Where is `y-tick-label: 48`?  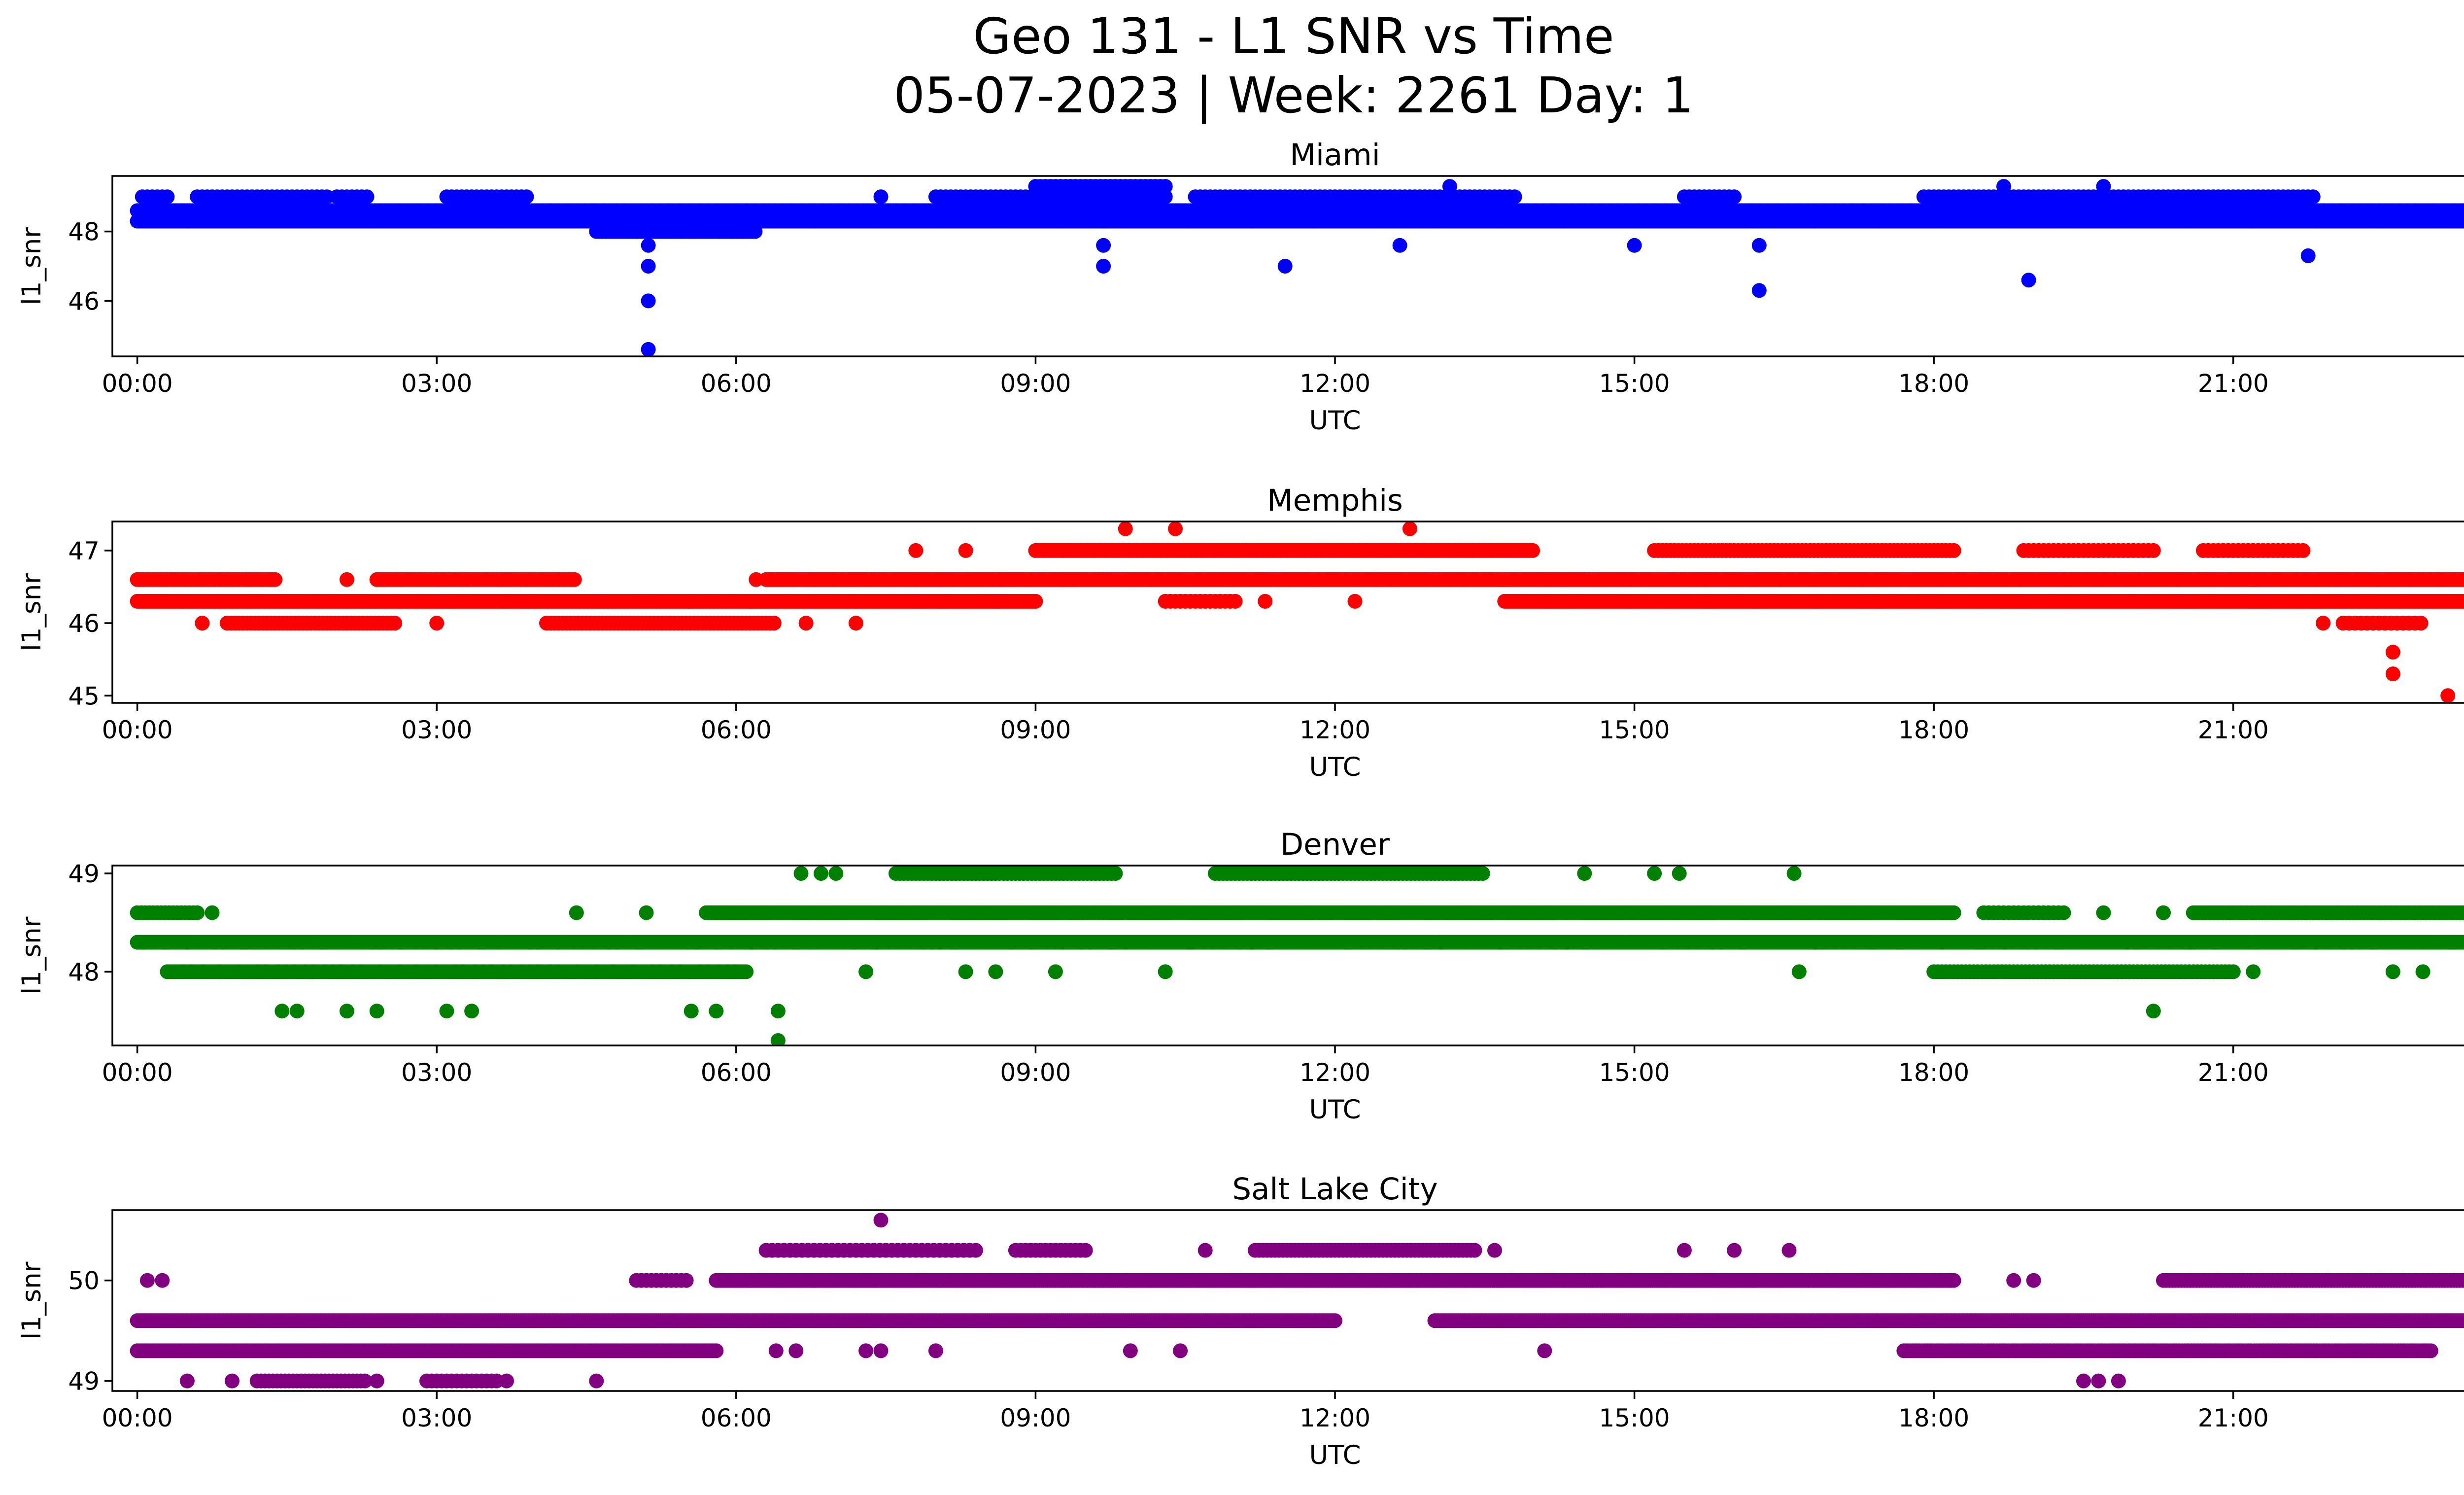
y-tick-label: 48 is located at coordinates (84, 232).